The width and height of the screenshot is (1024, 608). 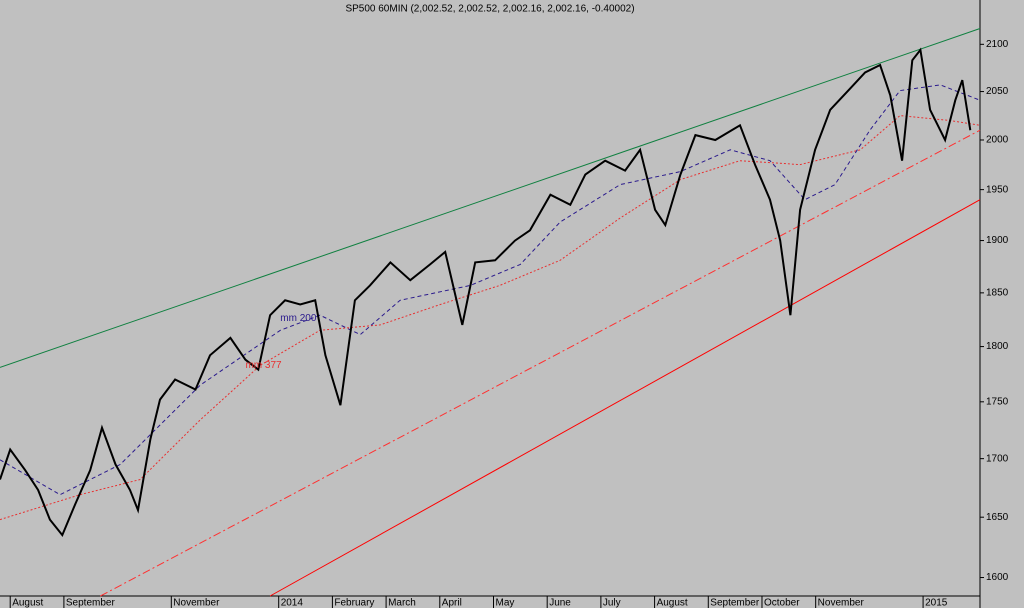 I want to click on x-tick-label: April, so click(x=452, y=603).